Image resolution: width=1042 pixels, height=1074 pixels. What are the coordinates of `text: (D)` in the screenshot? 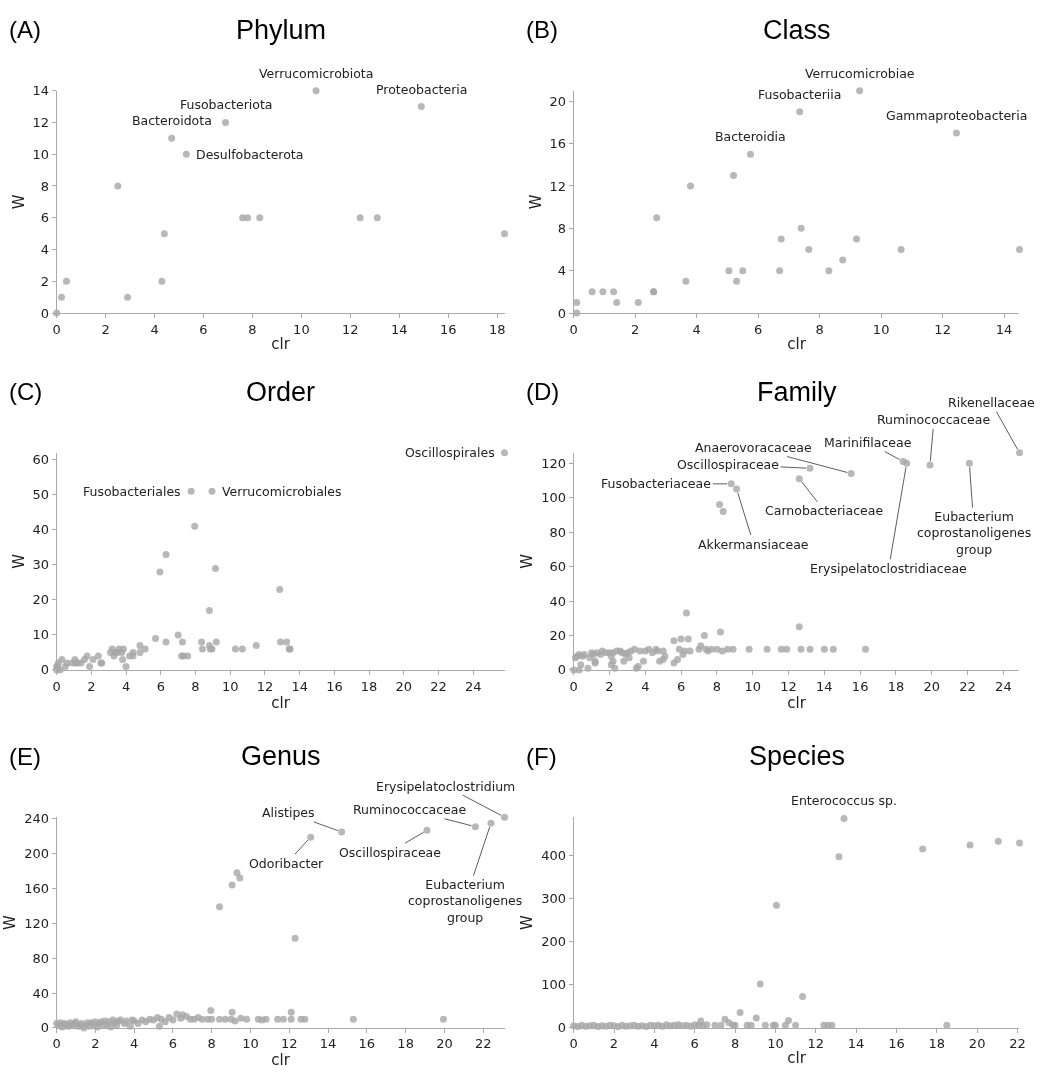 It's located at (543, 391).